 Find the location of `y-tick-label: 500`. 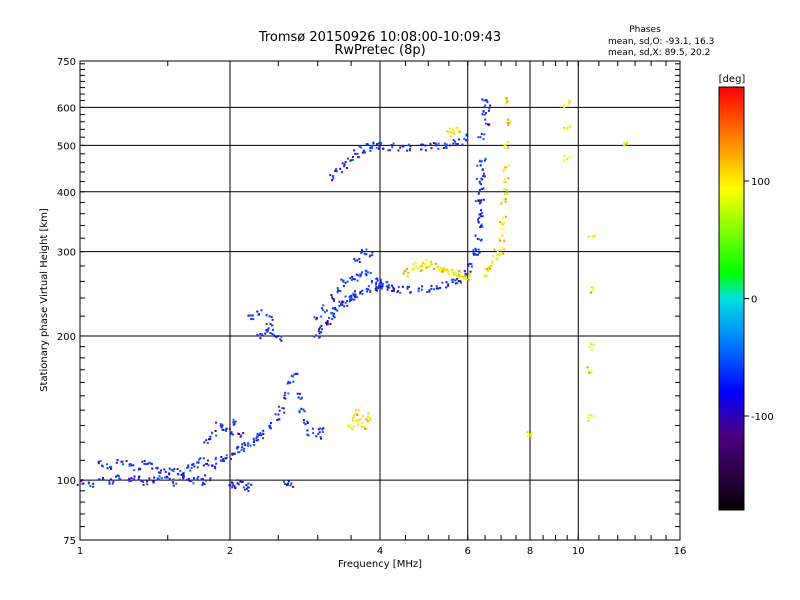

y-tick-label: 500 is located at coordinates (66, 146).